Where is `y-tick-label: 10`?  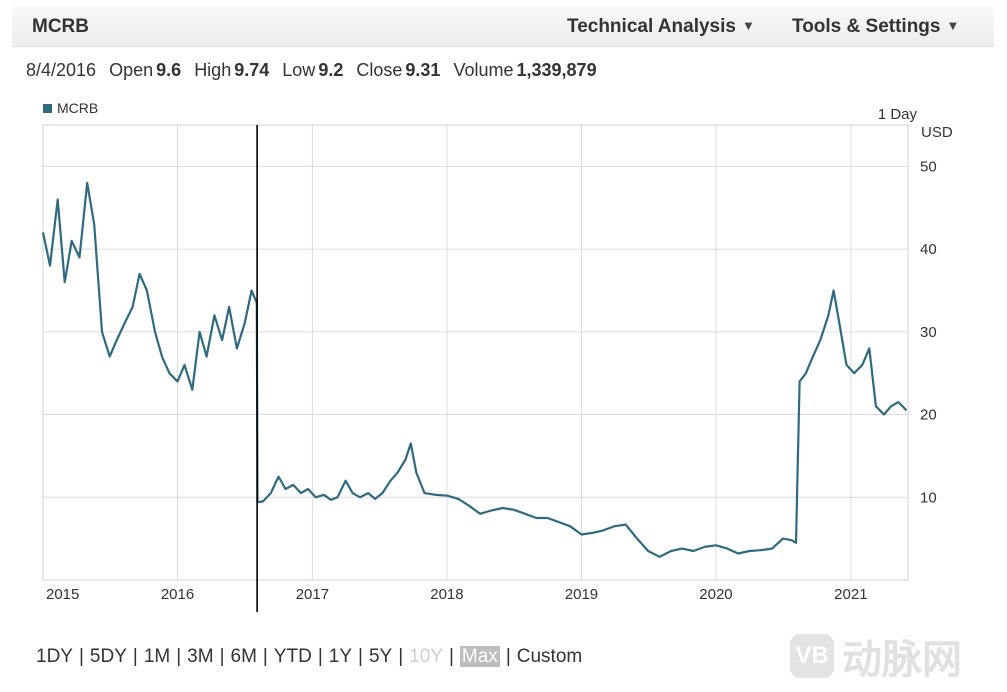
y-tick-label: 10 is located at coordinates (928, 497).